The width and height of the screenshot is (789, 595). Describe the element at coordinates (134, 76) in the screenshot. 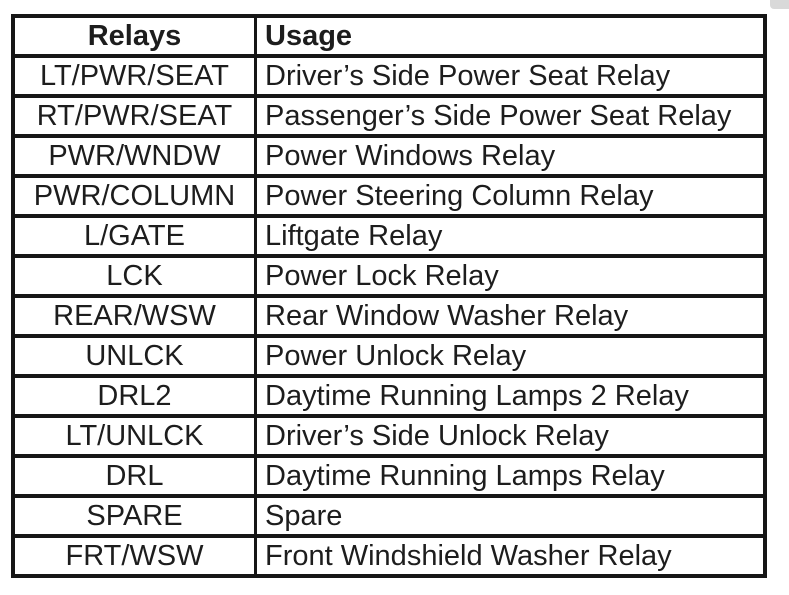

I see `relay-cell: LT/PWR/SEAT` at that location.